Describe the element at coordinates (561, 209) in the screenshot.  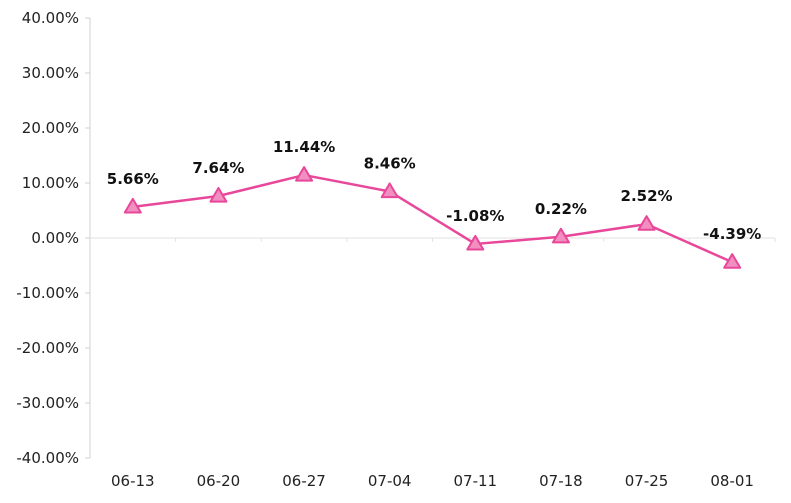
I see `data-label: 0.22%` at that location.